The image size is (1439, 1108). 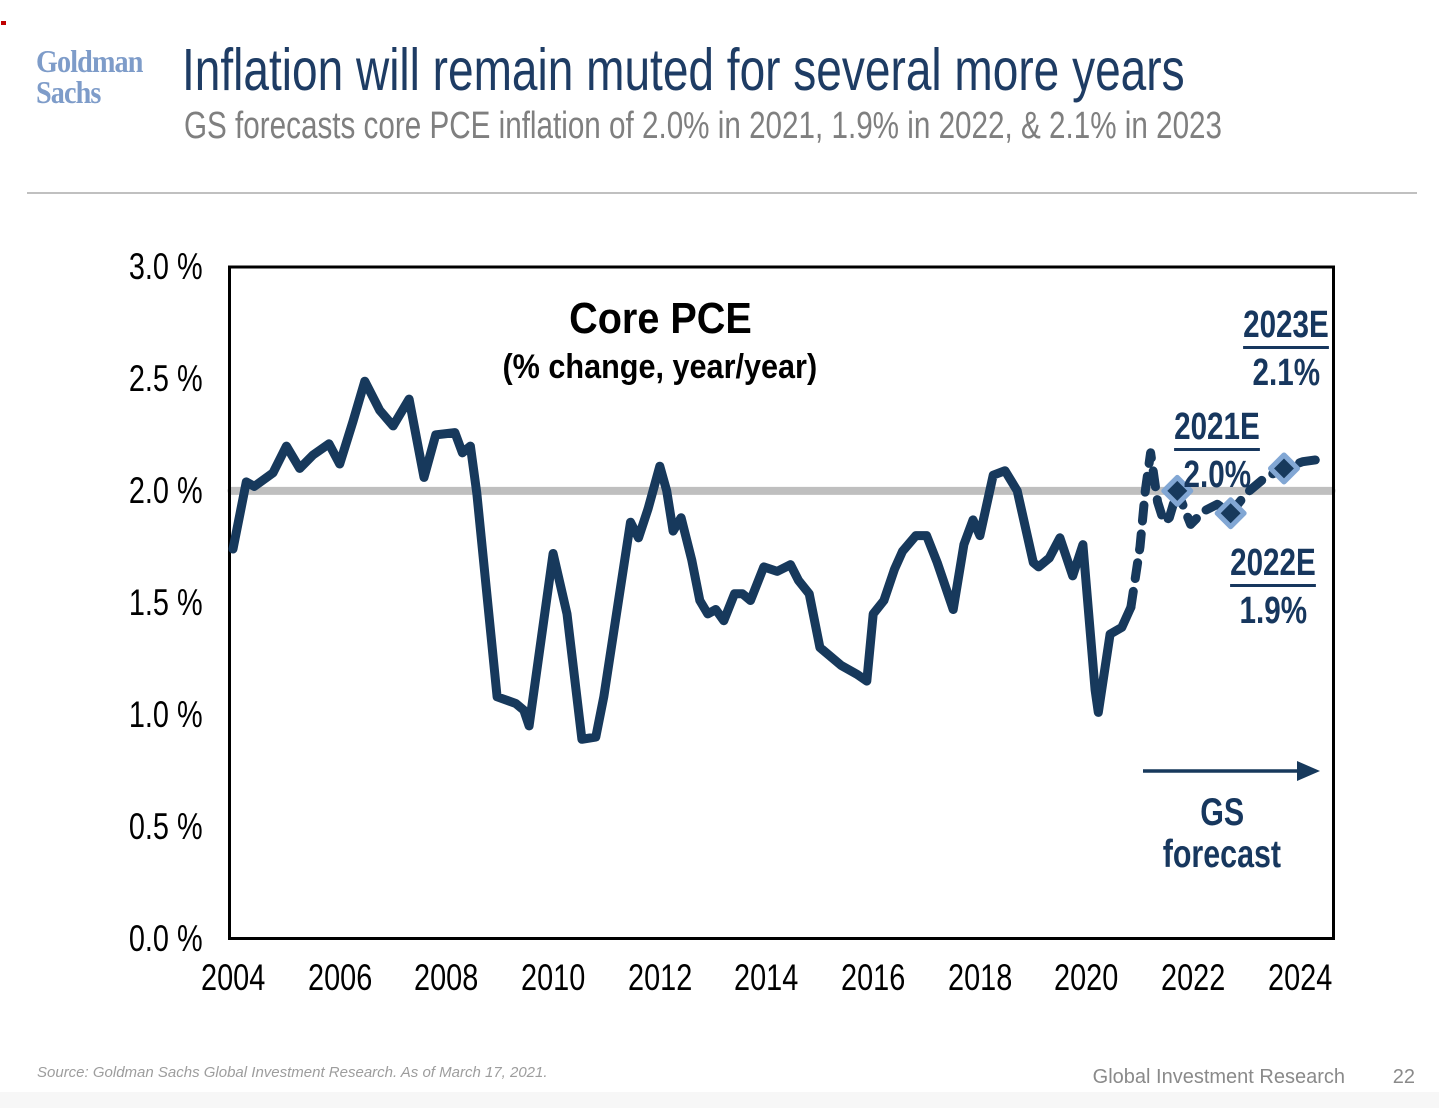 I want to click on y-tick-label: 1.5 %, so click(x=166, y=602).